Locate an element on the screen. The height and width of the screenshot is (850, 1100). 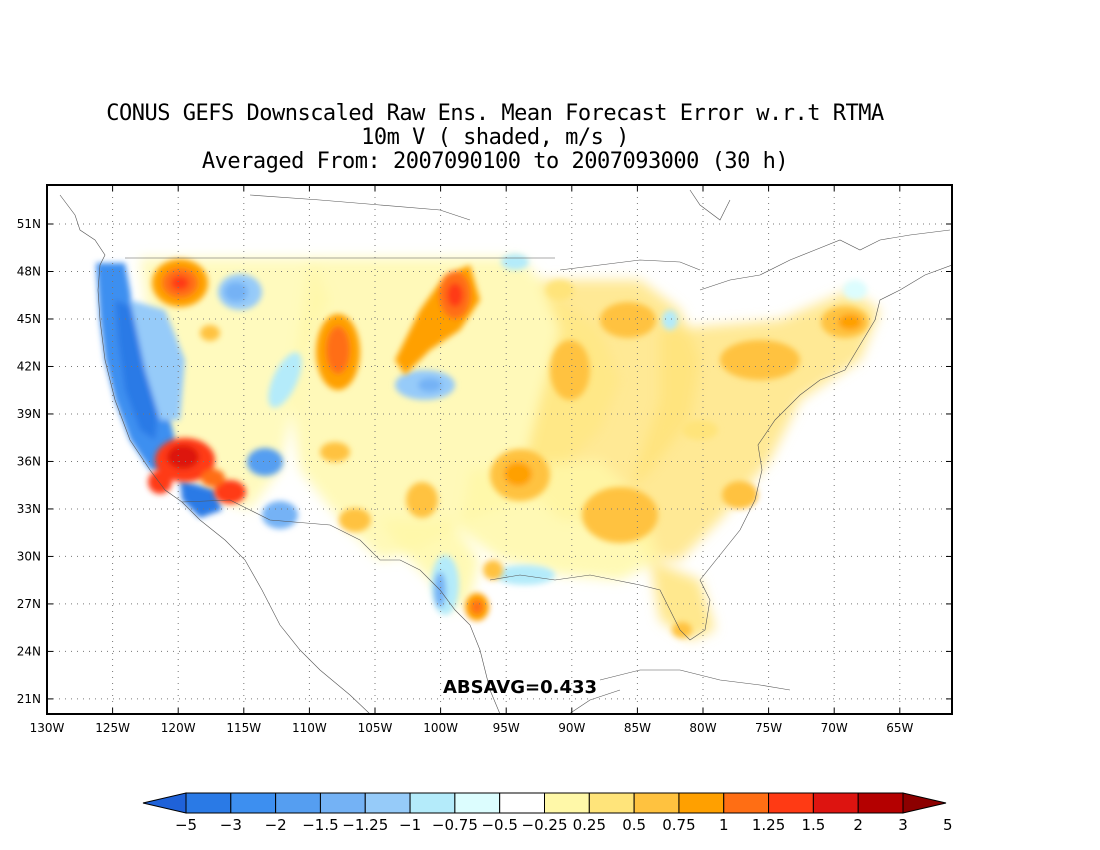
colorbar-label: 3 is located at coordinates (903, 825).